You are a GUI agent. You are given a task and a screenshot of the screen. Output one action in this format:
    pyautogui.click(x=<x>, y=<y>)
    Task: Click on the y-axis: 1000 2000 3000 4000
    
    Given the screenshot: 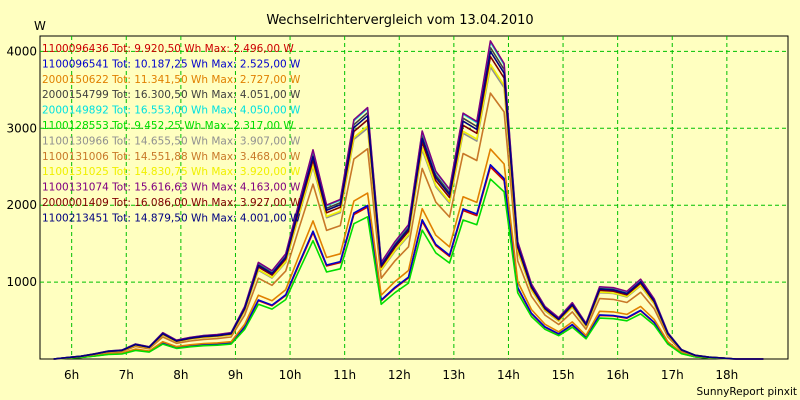 What is the action you would take?
    pyautogui.click(x=21, y=166)
    